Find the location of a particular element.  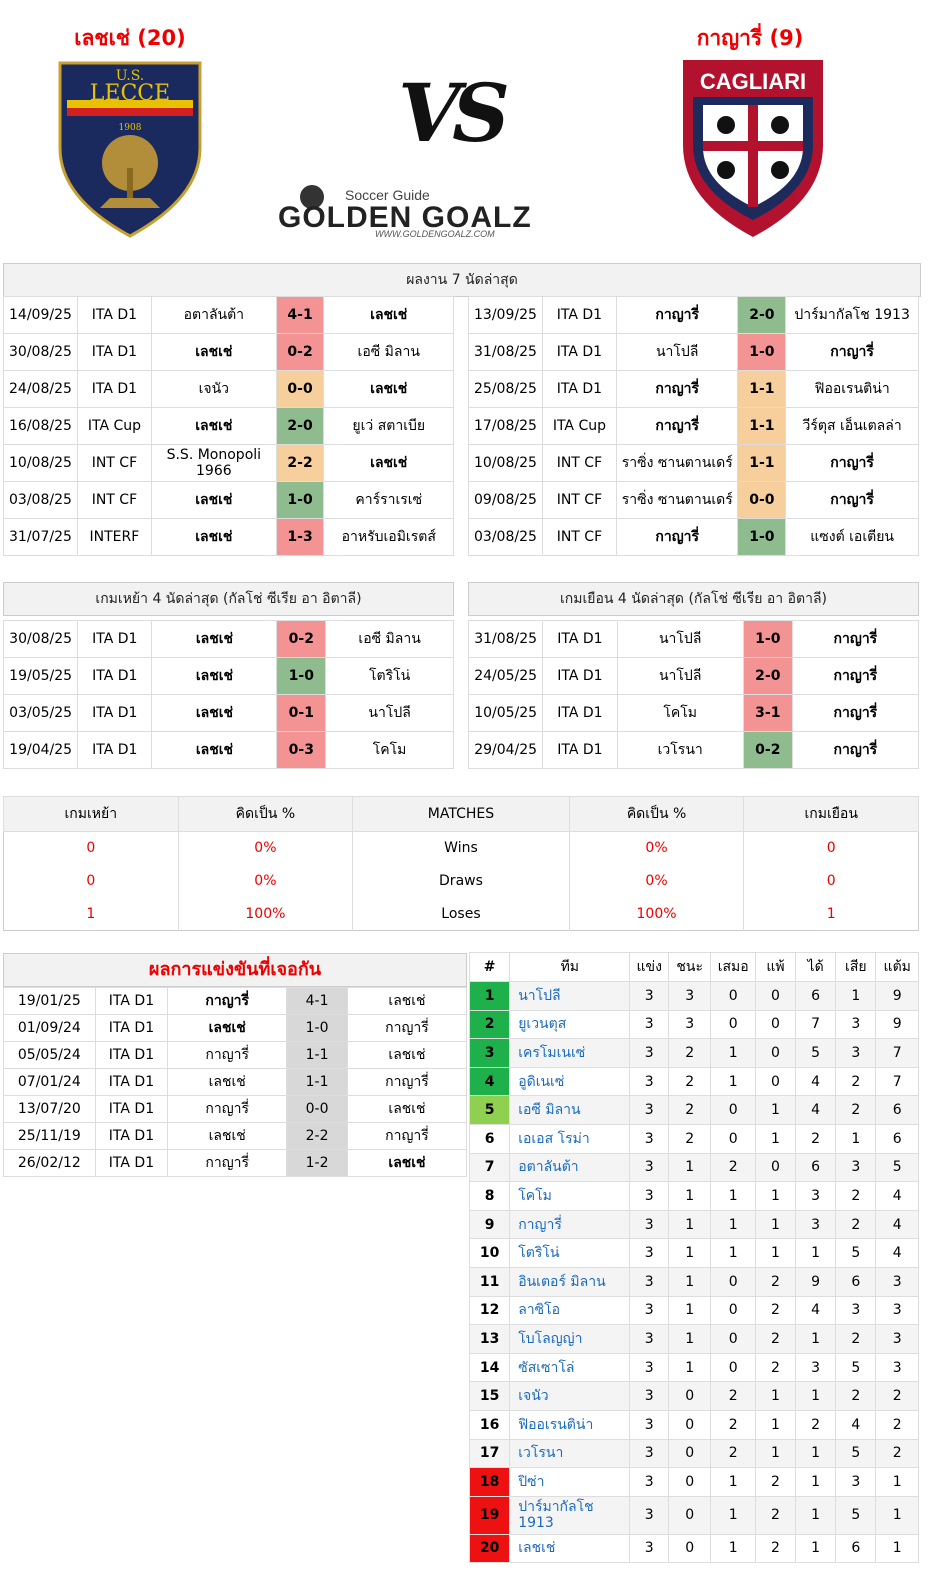

rank: 9 is located at coordinates (489, 1224).